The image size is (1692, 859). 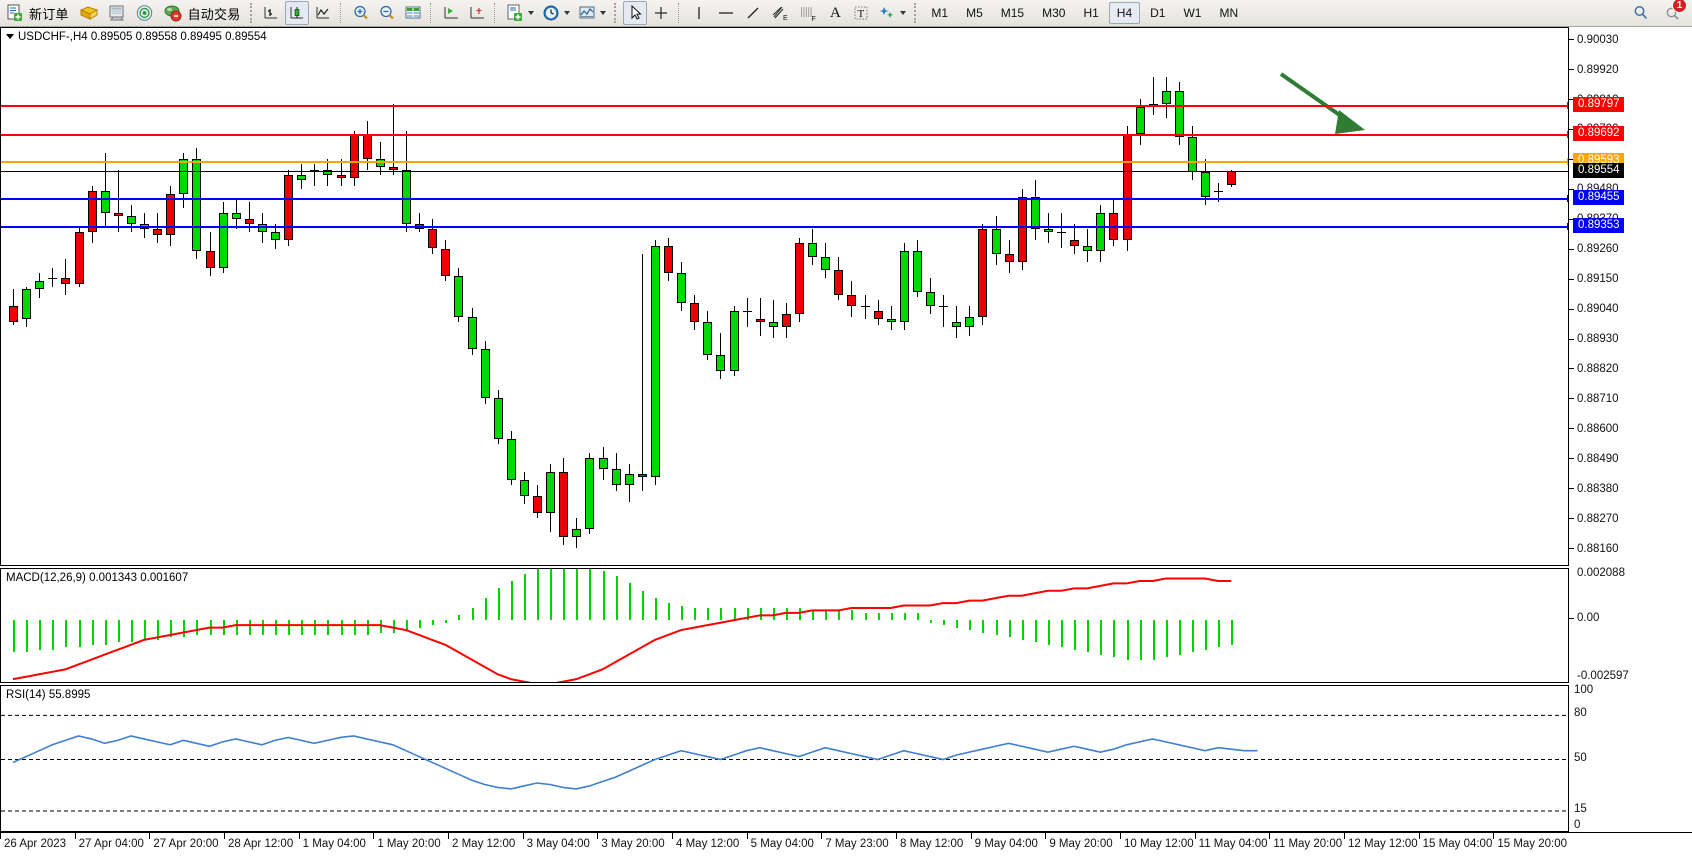 I want to click on zoom-out-button, so click(x=387, y=13).